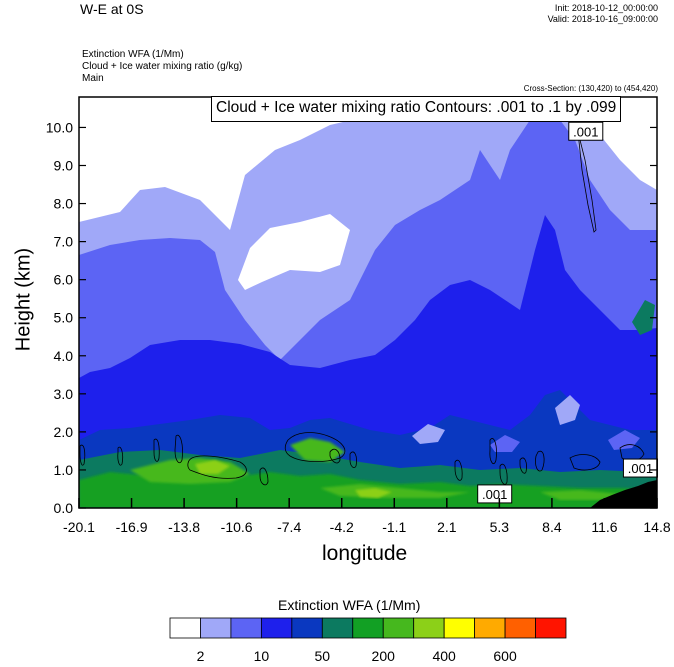 Image resolution: width=674 pixels, height=667 pixels. I want to click on colorbar: 2 10 50 200 400 600, so click(368, 640).